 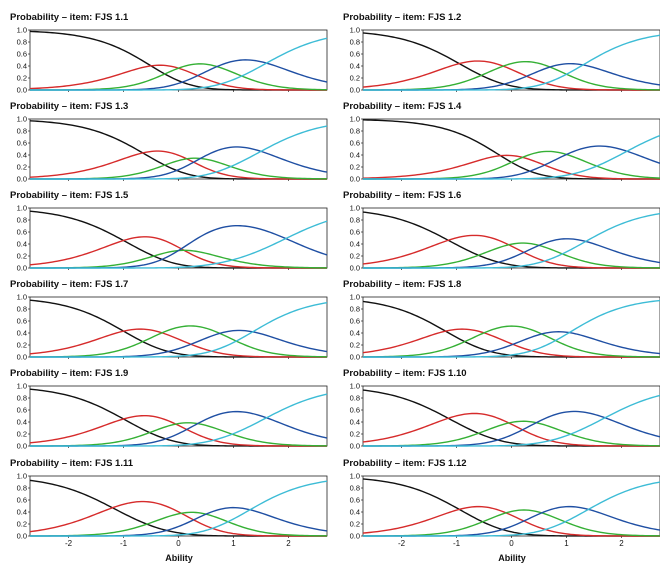 What do you see at coordinates (69, 106) in the screenshot?
I see `panel-title: Probability – item: FJS 1.3` at bounding box center [69, 106].